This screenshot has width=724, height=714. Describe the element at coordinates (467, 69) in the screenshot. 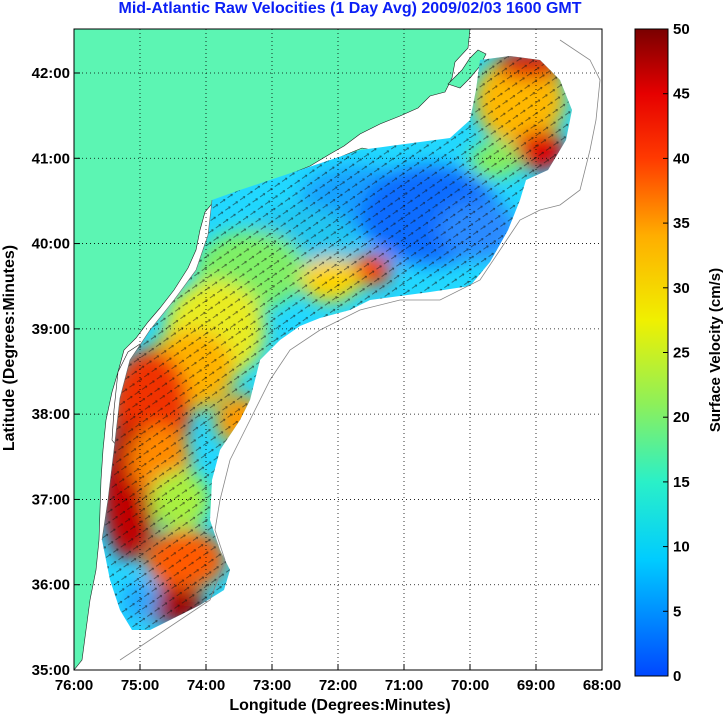

I see `cape-cod` at that location.